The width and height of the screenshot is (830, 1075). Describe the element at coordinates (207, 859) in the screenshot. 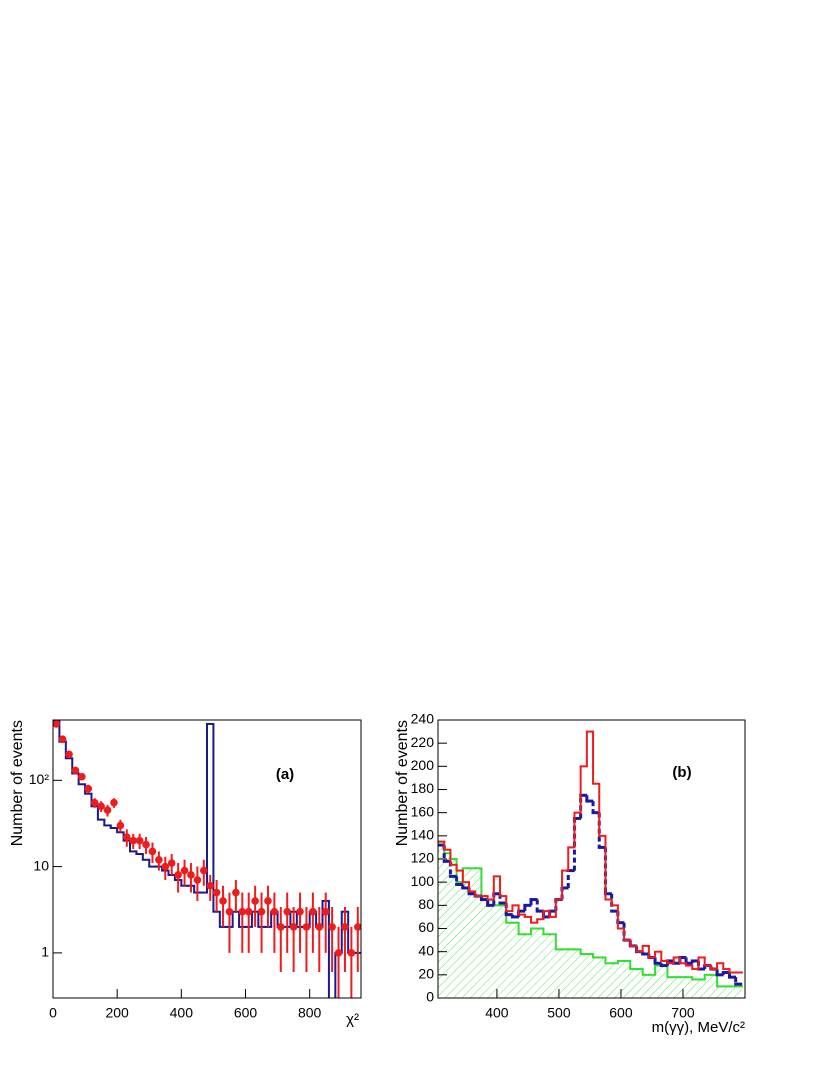

I see `plot-frame` at that location.